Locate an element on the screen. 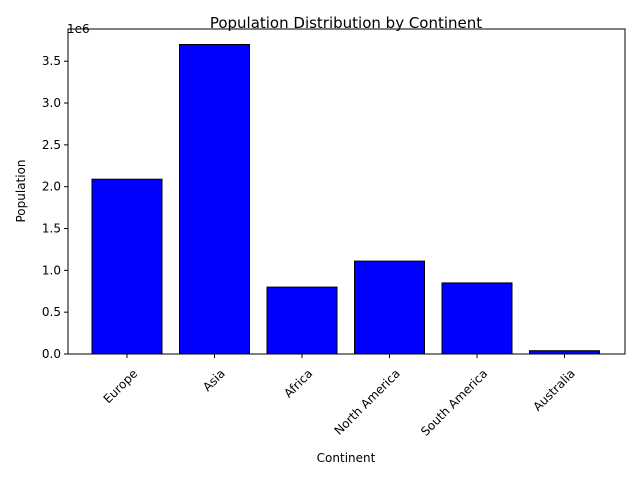 The width and height of the screenshot is (640, 480). bar-south-america is located at coordinates (477, 318).